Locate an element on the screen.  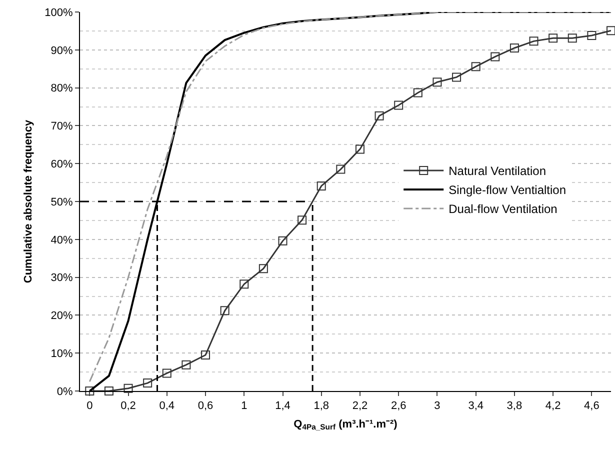
y-tick-label: 30% is located at coordinates (62, 278).